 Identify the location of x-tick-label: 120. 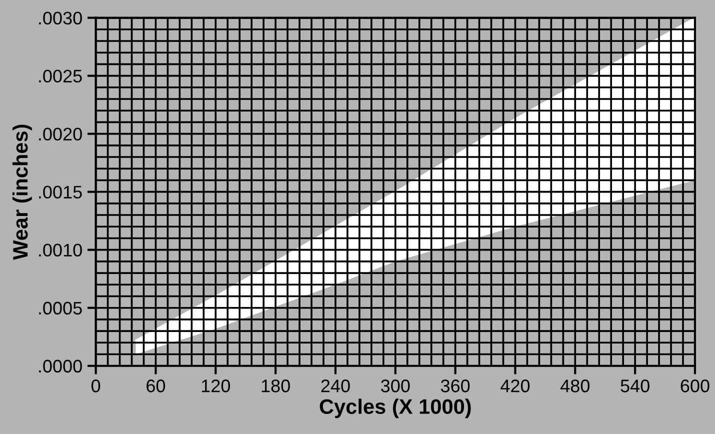
(216, 386).